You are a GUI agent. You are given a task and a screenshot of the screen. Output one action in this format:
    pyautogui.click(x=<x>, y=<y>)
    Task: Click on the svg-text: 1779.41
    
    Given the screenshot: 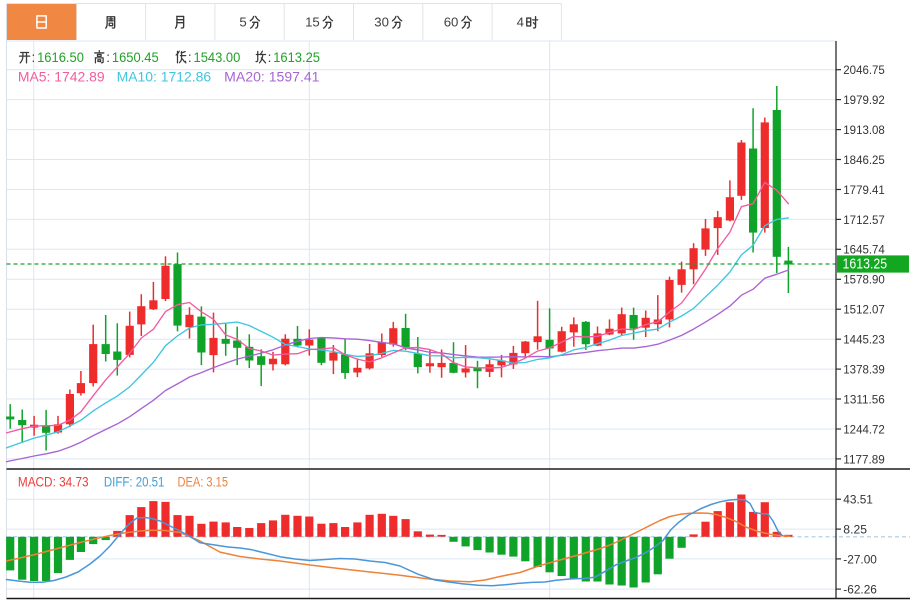 What is the action you would take?
    pyautogui.click(x=864, y=190)
    